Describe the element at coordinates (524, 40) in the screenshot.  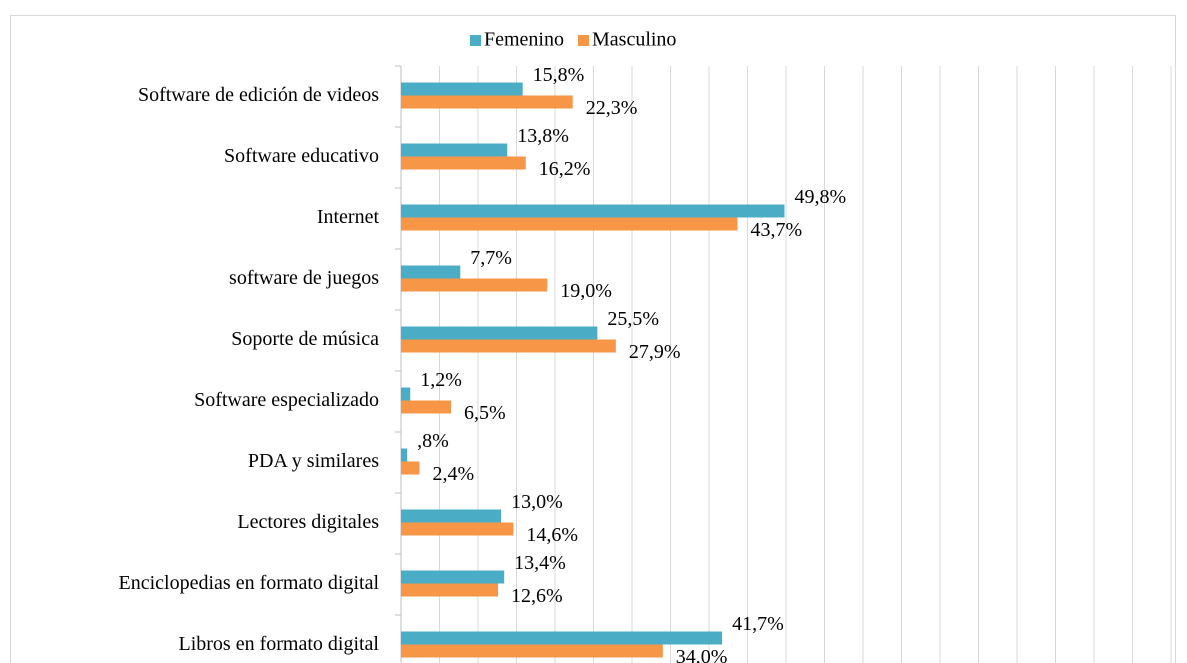
I see `legend-label: Femenino` at that location.